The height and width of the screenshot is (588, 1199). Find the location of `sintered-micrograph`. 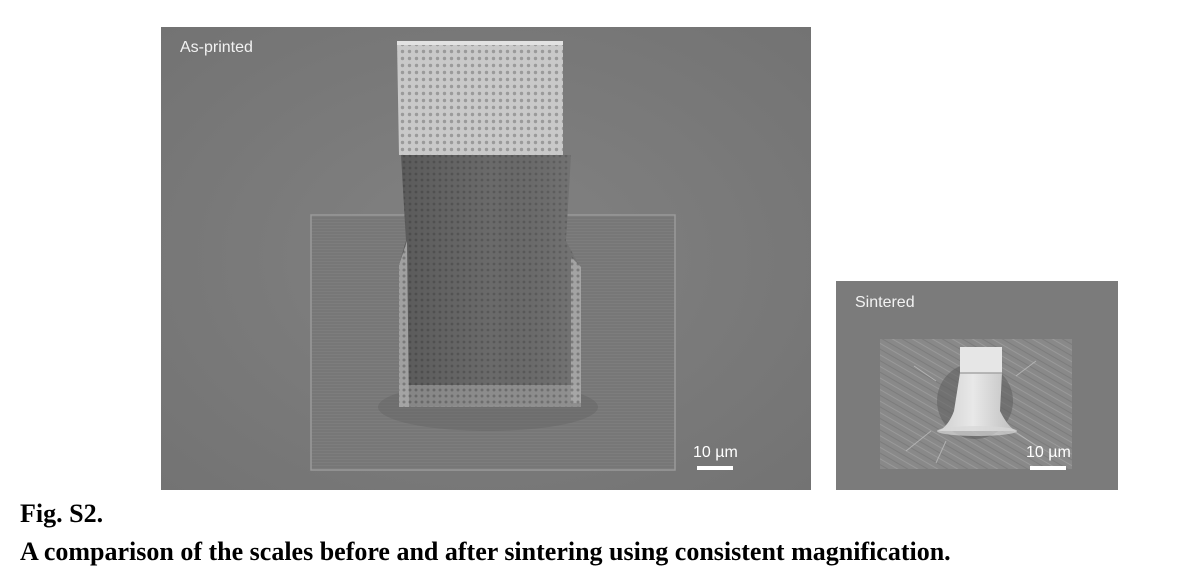

sintered-micrograph is located at coordinates (977, 385).